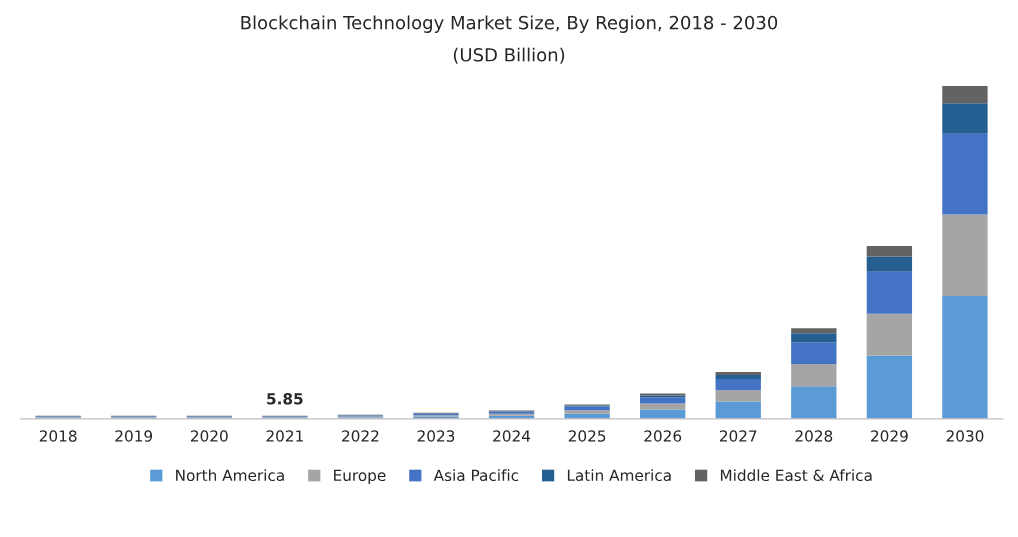  Describe the element at coordinates (619, 475) in the screenshot. I see `legend-label: Latin America` at that location.